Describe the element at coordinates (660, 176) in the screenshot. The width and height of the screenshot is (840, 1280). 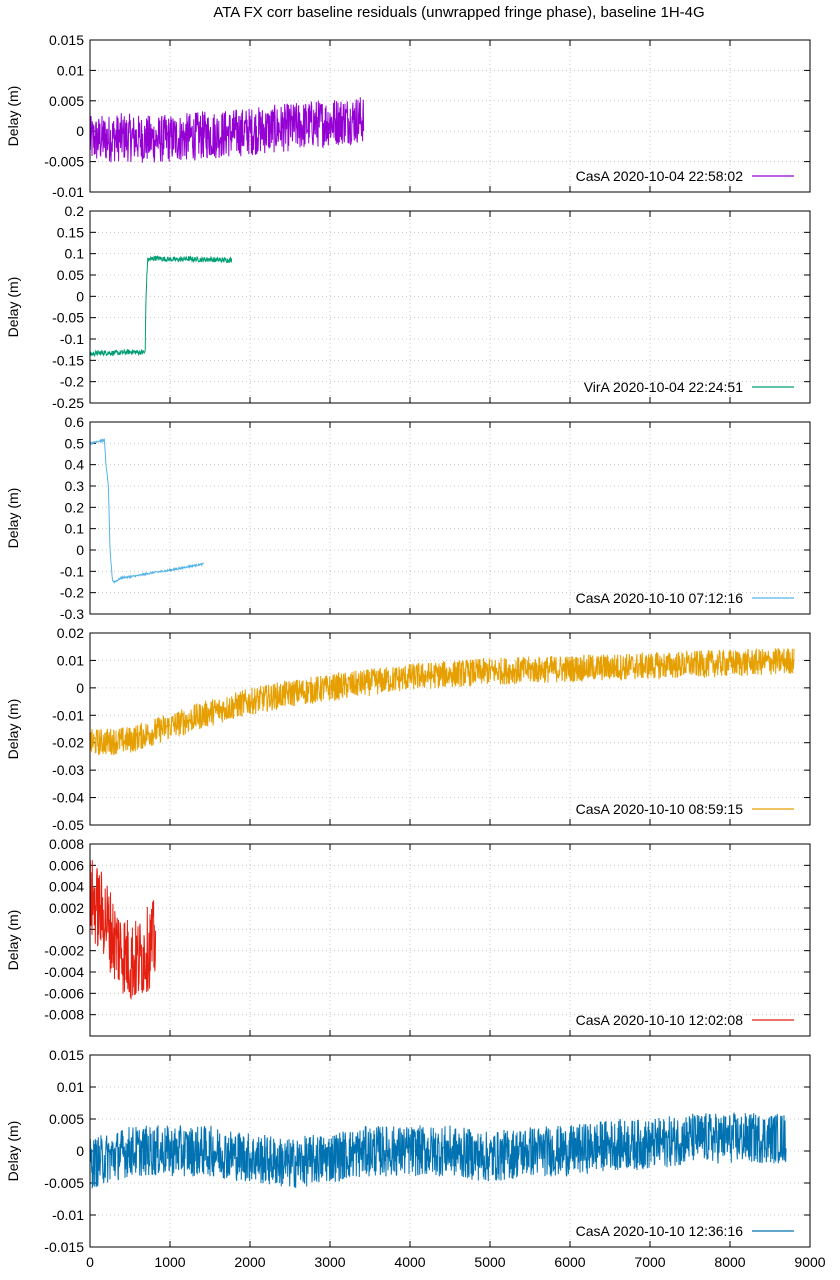
I see `legend-label: CasA 2020-10-04 22:58:02` at that location.